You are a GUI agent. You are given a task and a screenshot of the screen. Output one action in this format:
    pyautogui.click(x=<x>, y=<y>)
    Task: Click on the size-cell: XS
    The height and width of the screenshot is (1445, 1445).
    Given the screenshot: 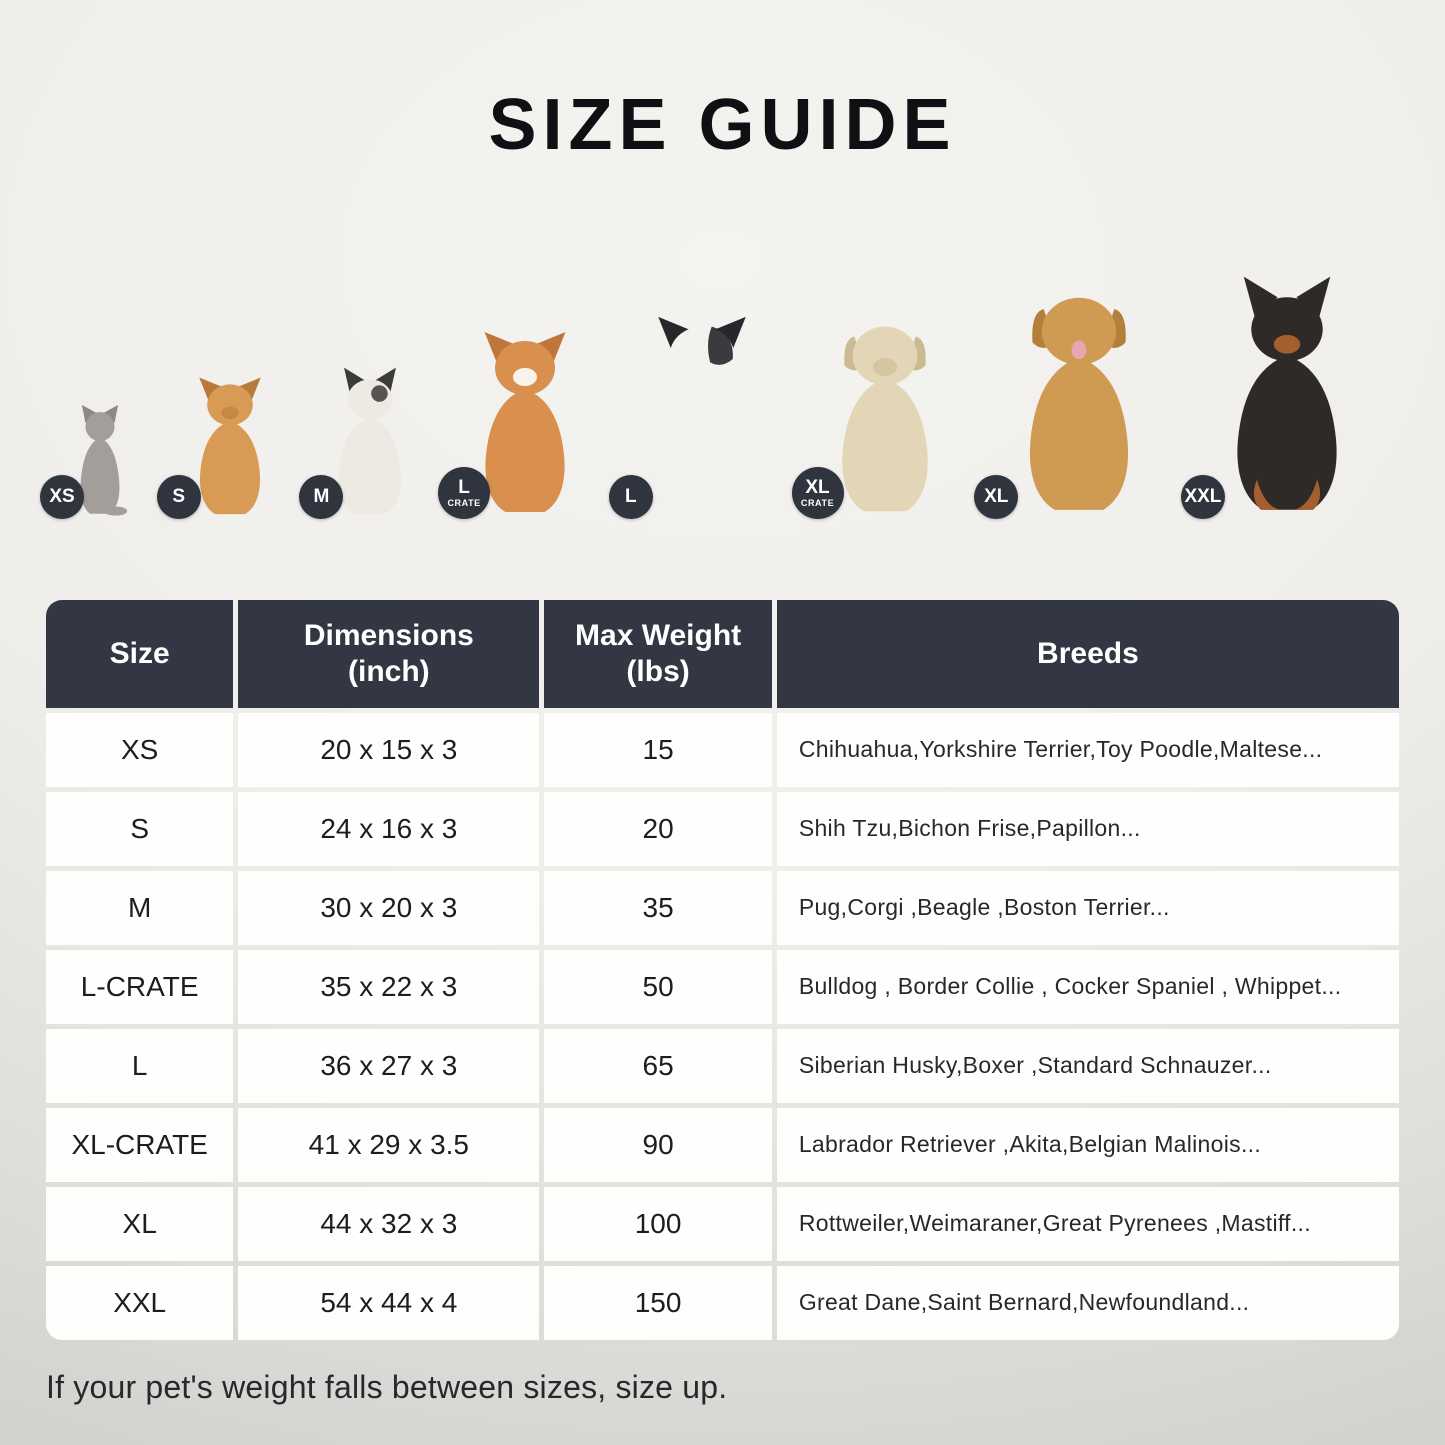 What is the action you would take?
    pyautogui.click(x=140, y=749)
    